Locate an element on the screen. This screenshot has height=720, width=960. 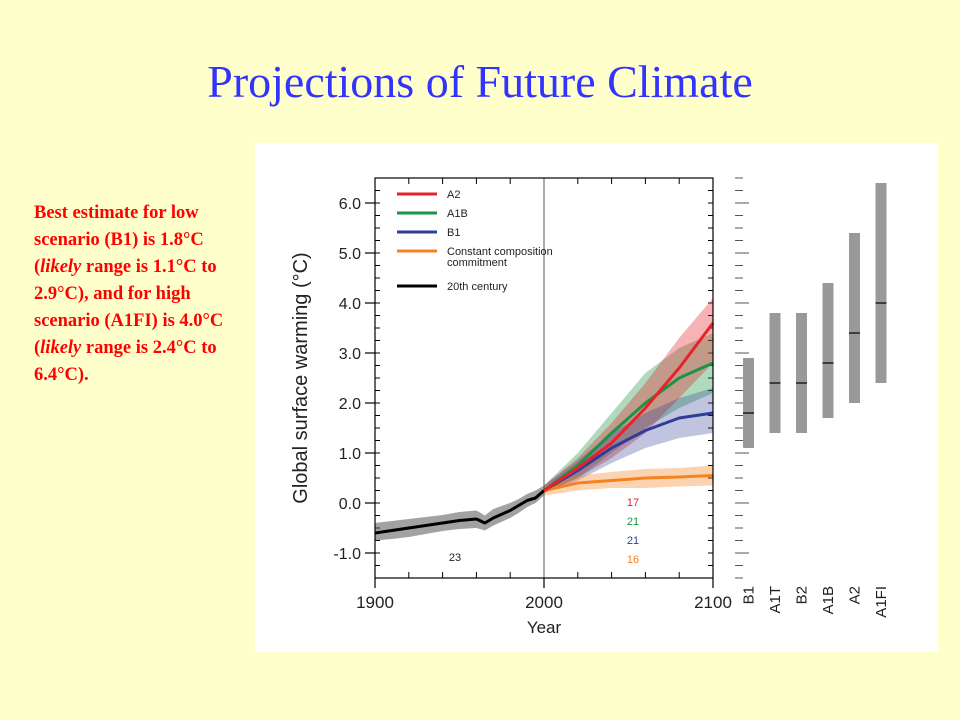
x-tick-label: 2000 is located at coordinates (544, 602).